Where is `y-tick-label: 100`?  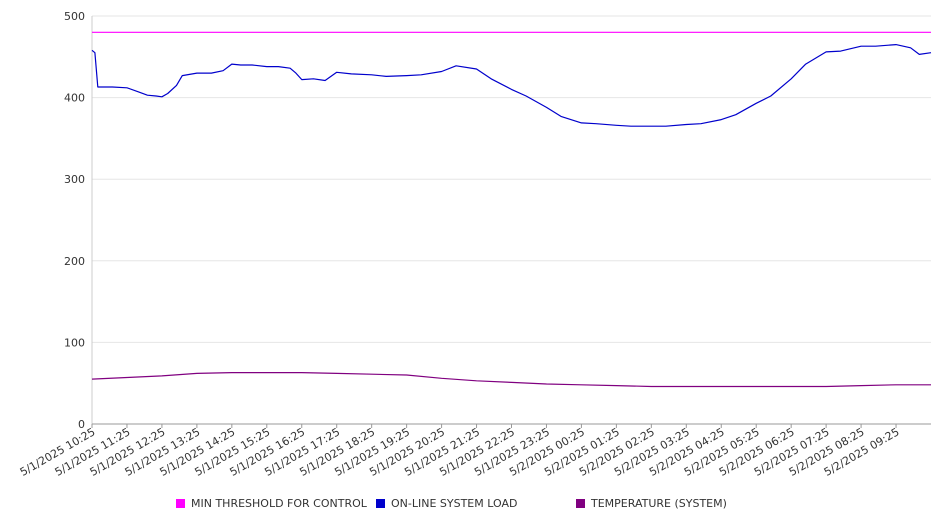
y-tick-label: 100 is located at coordinates (74, 342).